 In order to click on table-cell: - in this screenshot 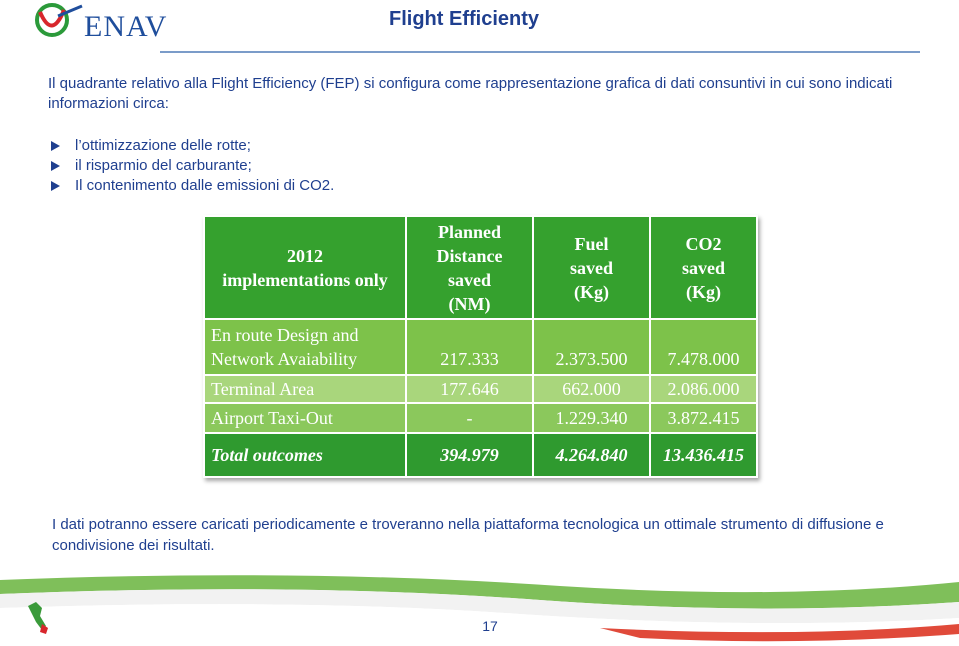, I will do `click(469, 418)`.